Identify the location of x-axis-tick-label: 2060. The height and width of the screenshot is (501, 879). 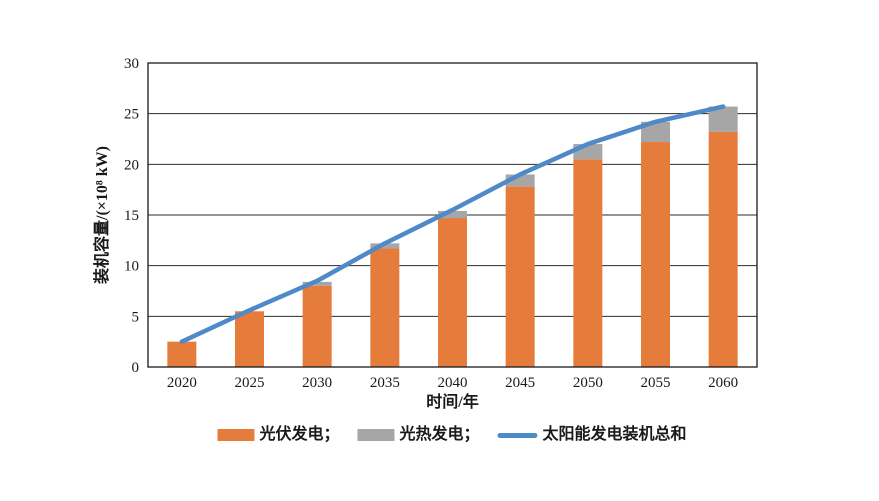
(723, 383).